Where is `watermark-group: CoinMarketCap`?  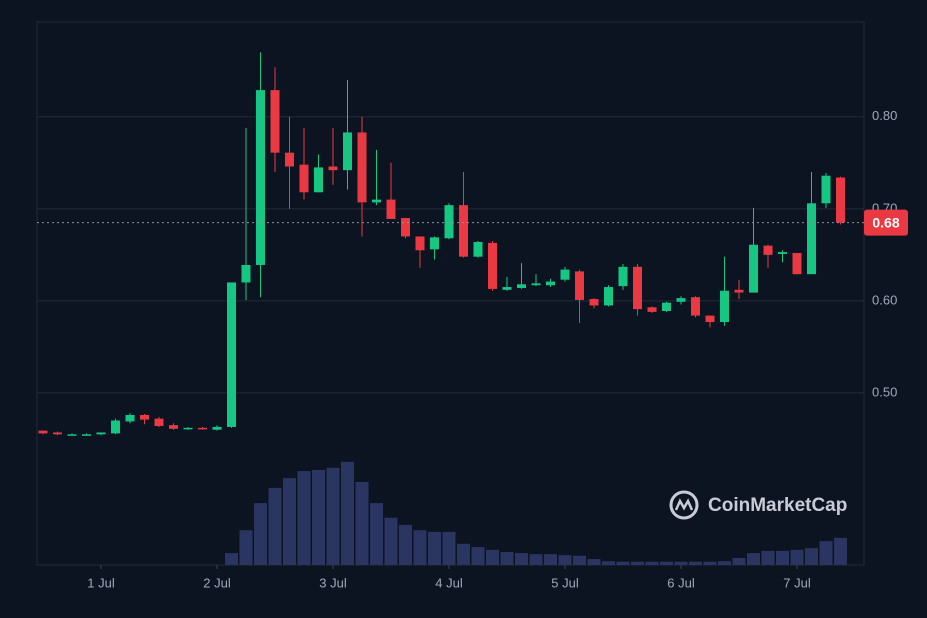 watermark-group: CoinMarketCap is located at coordinates (758, 505).